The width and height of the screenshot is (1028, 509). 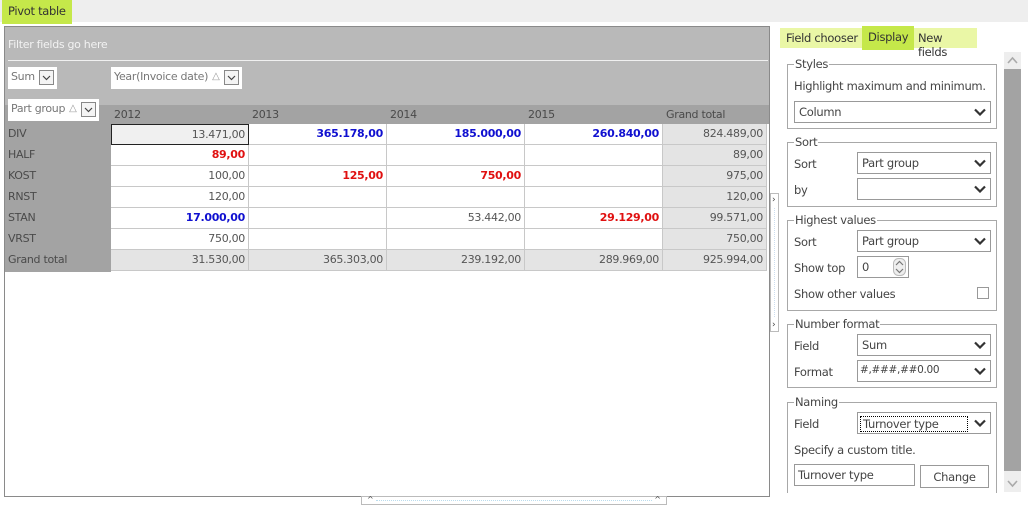 I want to click on spinner-arrows-icon, so click(x=899, y=267).